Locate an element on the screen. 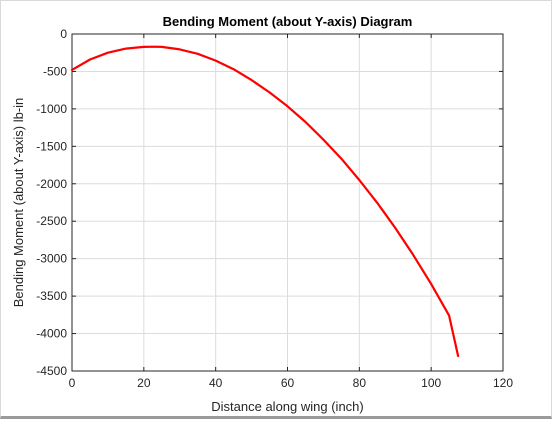  x-tick-label: 120 is located at coordinates (503, 383).